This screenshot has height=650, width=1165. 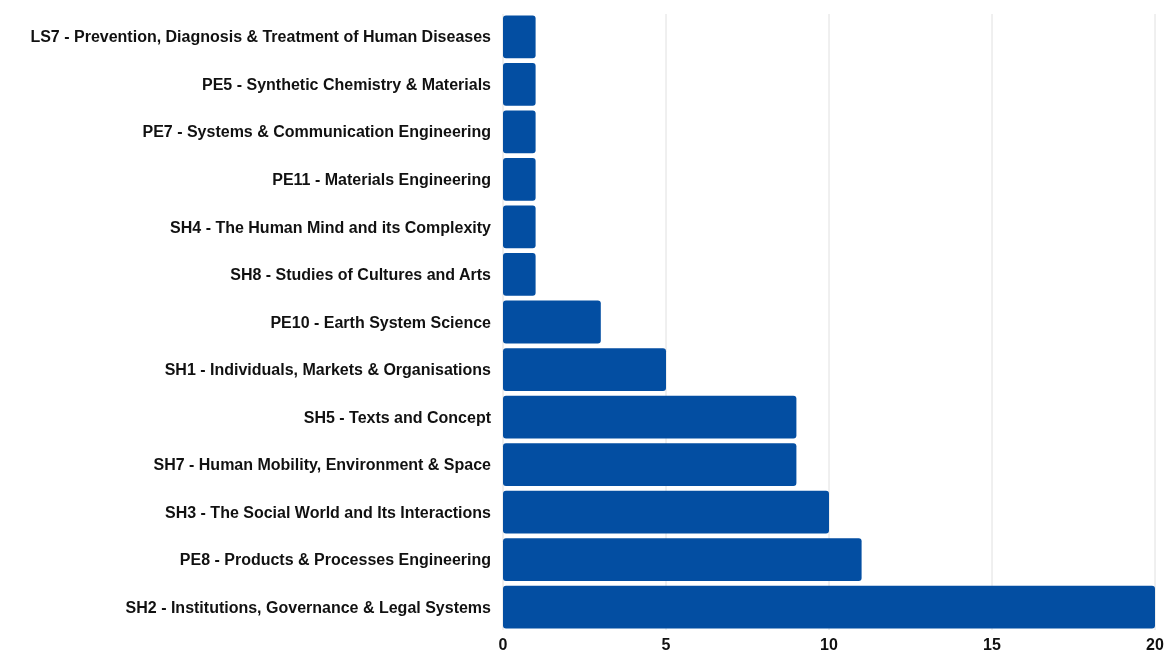 What do you see at coordinates (328, 512) in the screenshot?
I see `y-tick-label: SH3 - The Social World and Its Interactions` at bounding box center [328, 512].